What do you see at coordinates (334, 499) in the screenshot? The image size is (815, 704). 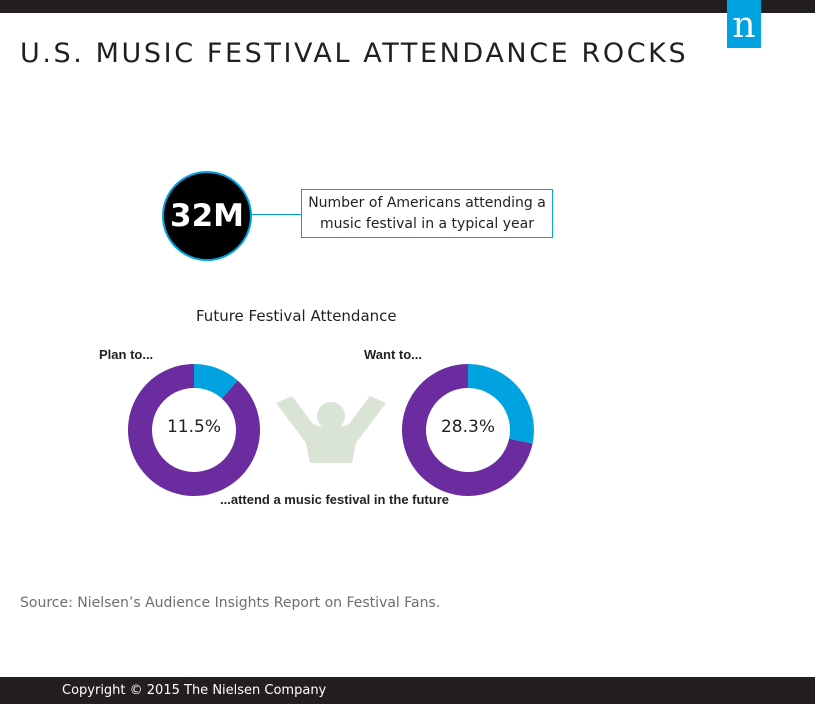 I see `chart-annotation: ...attend a music festival in the future` at bounding box center [334, 499].